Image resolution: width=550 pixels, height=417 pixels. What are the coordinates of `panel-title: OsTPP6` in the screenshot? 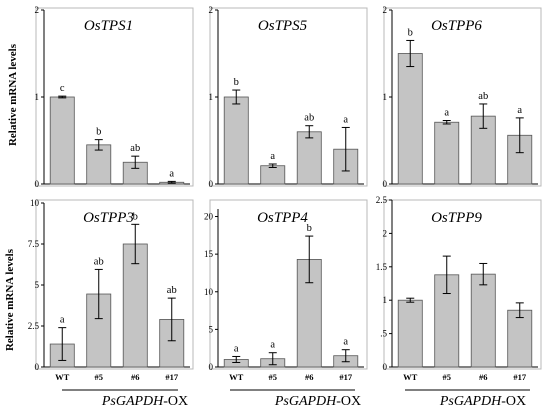 It's located at (456, 26).